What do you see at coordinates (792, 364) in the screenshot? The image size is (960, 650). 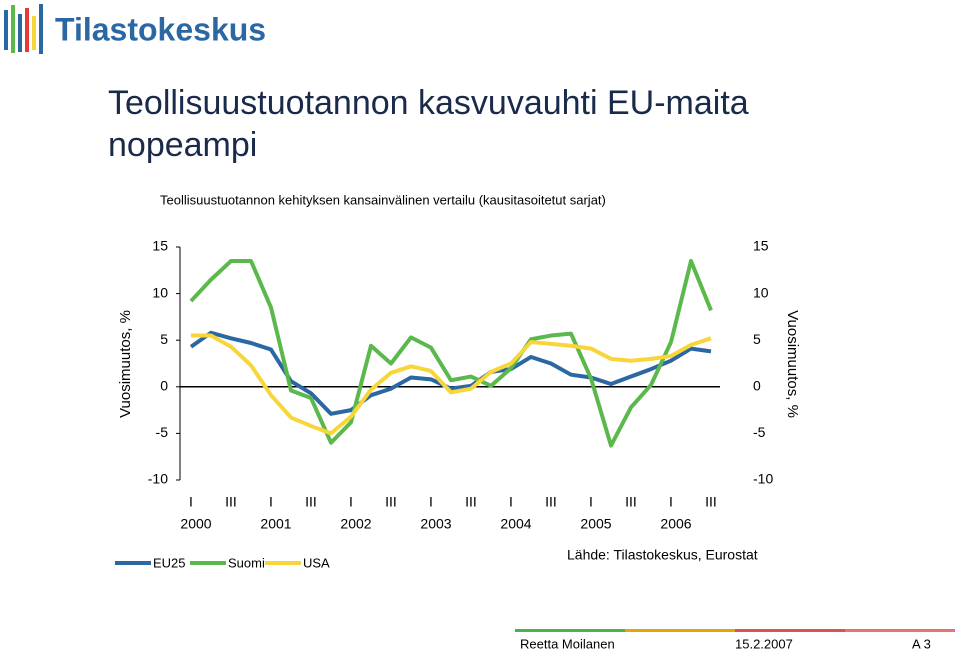 I see `y2-axis-label: Vuosimuutos, %` at bounding box center [792, 364].